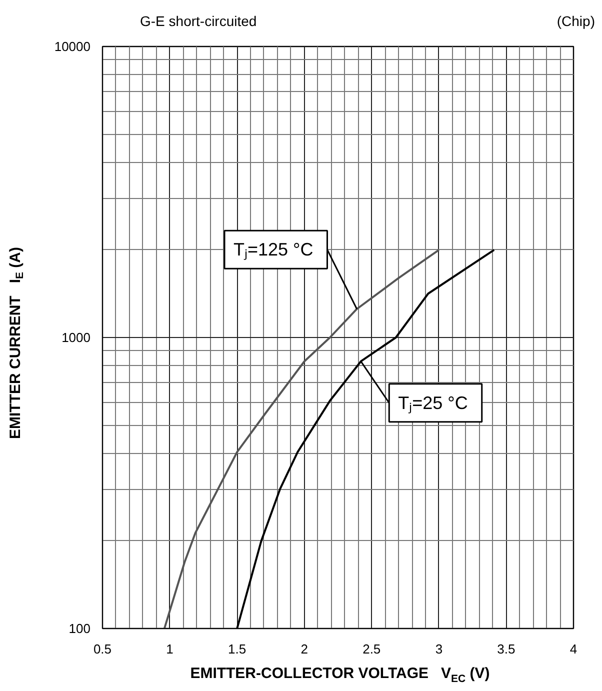 This screenshot has height=691, width=602. I want to click on text: (Chip), so click(575, 21).